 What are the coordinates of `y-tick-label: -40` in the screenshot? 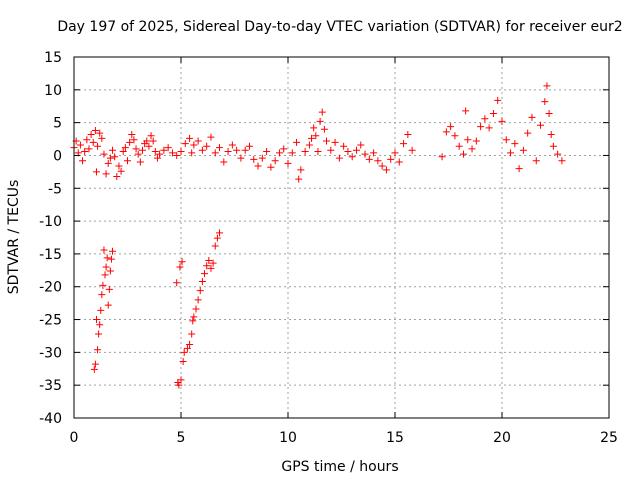 It's located at (50, 419).